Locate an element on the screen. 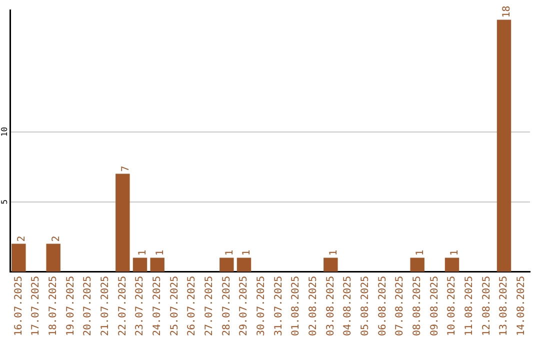 The image size is (540, 340). x-tick-label: 14.08.2025 is located at coordinates (521, 306).